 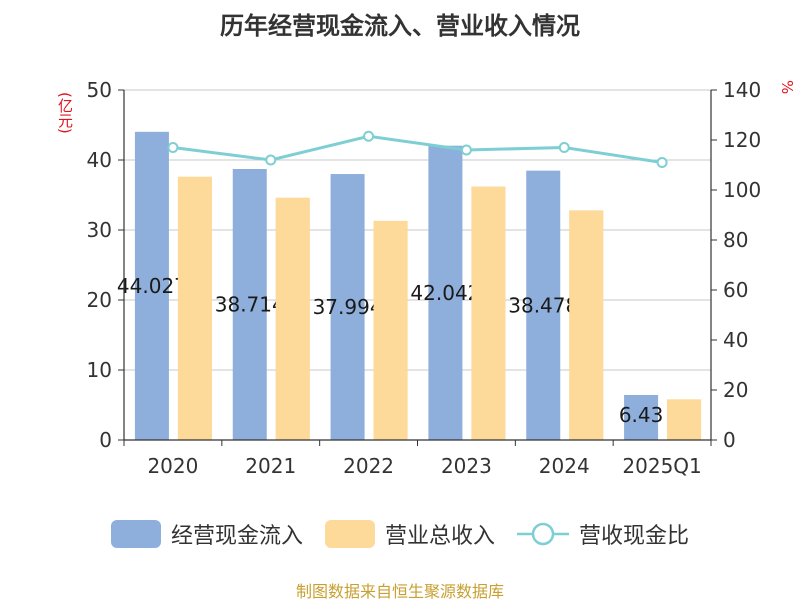 I want to click on bar-revenue-overlay-2025Q1, so click(x=684, y=419).